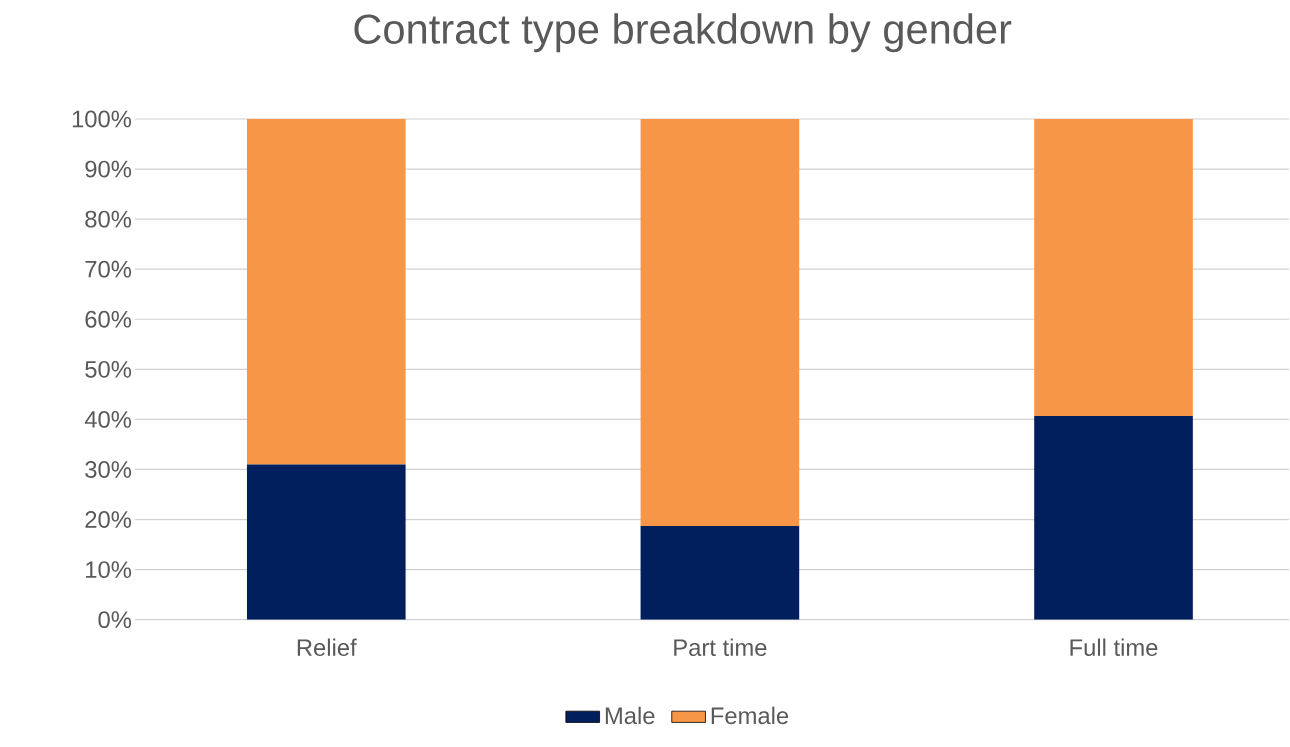 The height and width of the screenshot is (747, 1290). Describe the element at coordinates (683, 33) in the screenshot. I see `chart-title: Contract type breakdown by gender` at that location.